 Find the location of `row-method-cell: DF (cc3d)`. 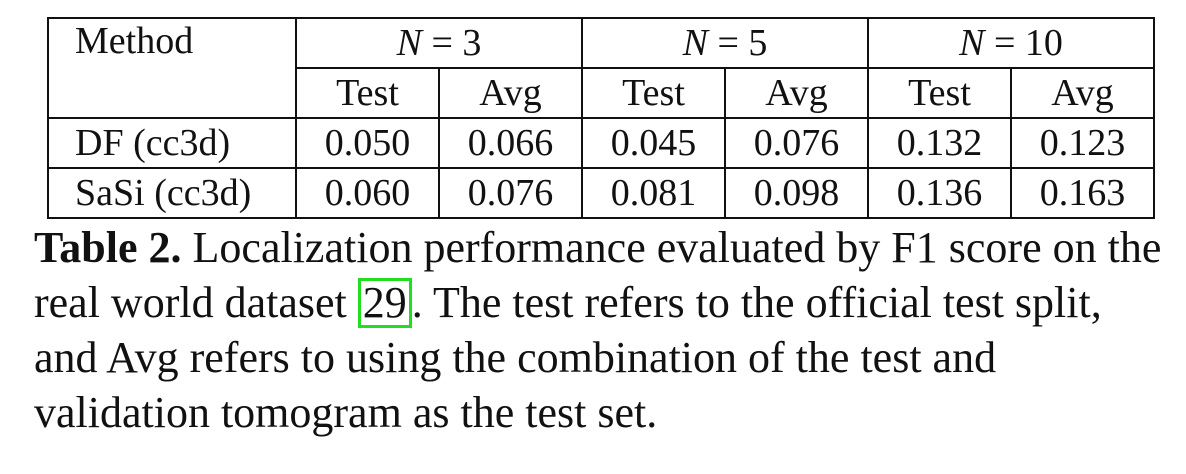

row-method-cell: DF (cc3d) is located at coordinates (172, 143).